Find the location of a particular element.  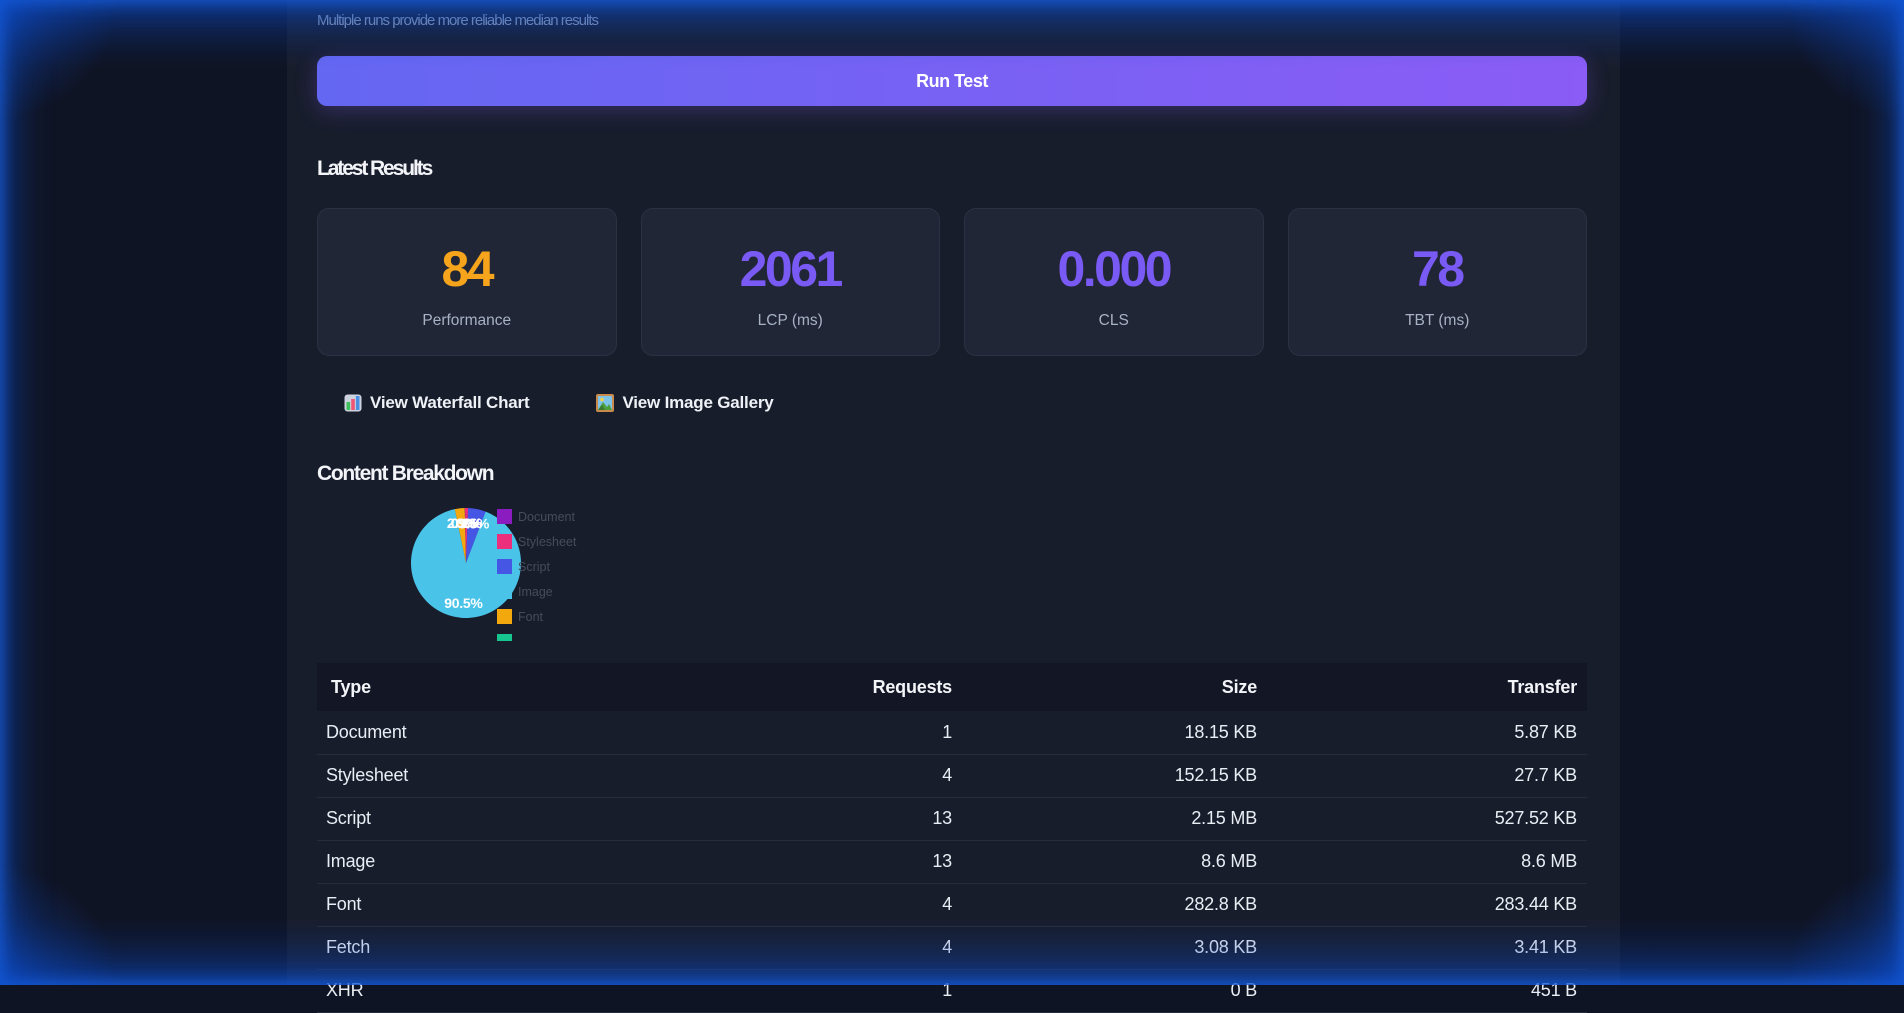

svg-text: Script is located at coordinates (534, 567).